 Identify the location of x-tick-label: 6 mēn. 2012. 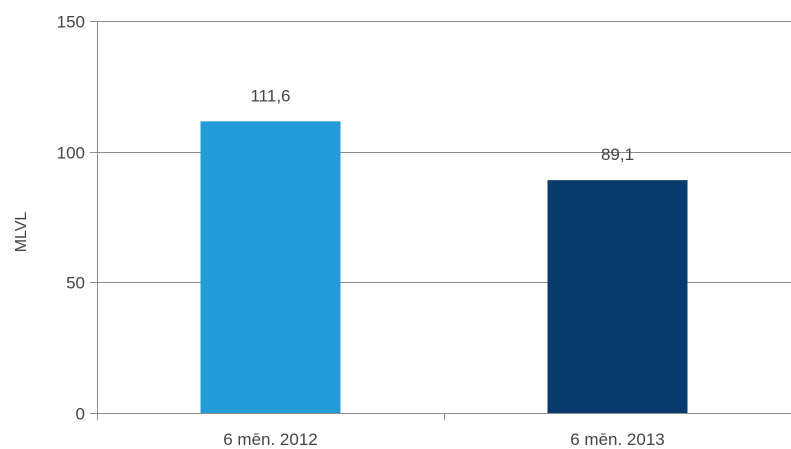
(270, 439).